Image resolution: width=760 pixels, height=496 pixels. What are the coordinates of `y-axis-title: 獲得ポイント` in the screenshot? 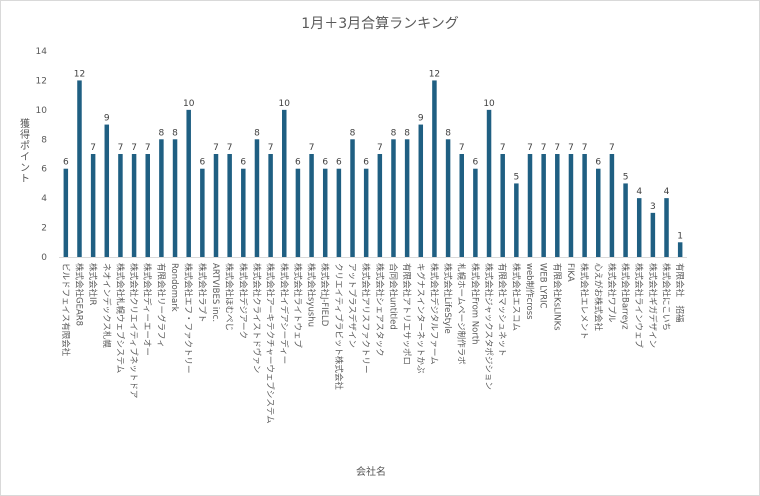 It's located at (25, 151).